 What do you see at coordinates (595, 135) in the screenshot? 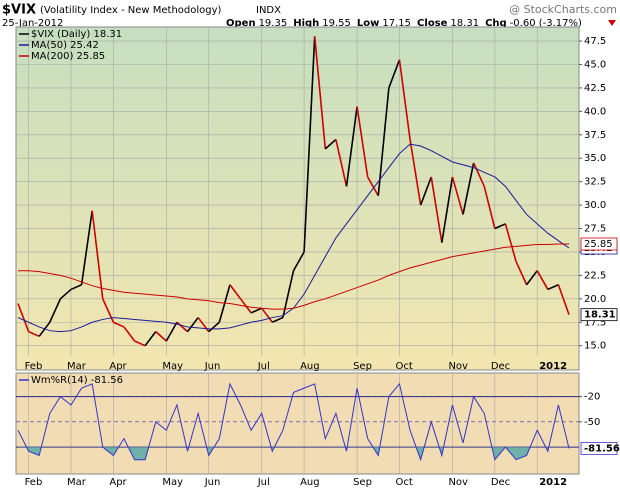
I see `y-tick-label: 37.5` at bounding box center [595, 135].